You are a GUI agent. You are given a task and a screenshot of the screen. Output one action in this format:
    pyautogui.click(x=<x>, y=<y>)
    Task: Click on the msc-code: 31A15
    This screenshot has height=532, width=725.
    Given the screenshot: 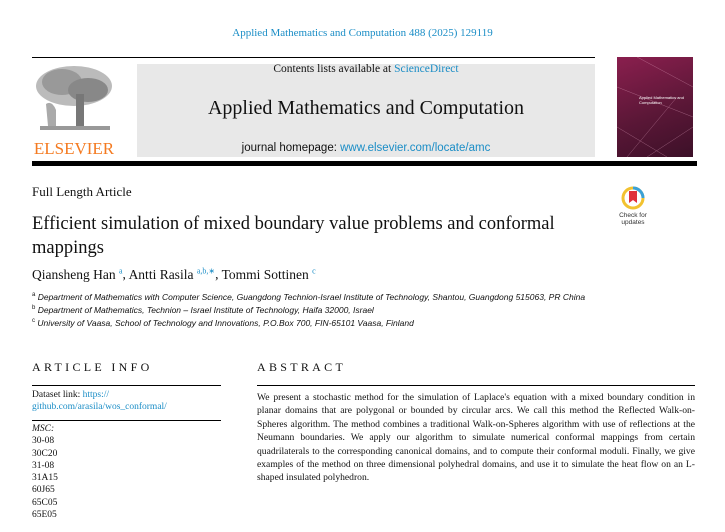 What is the action you would take?
    pyautogui.click(x=45, y=478)
    